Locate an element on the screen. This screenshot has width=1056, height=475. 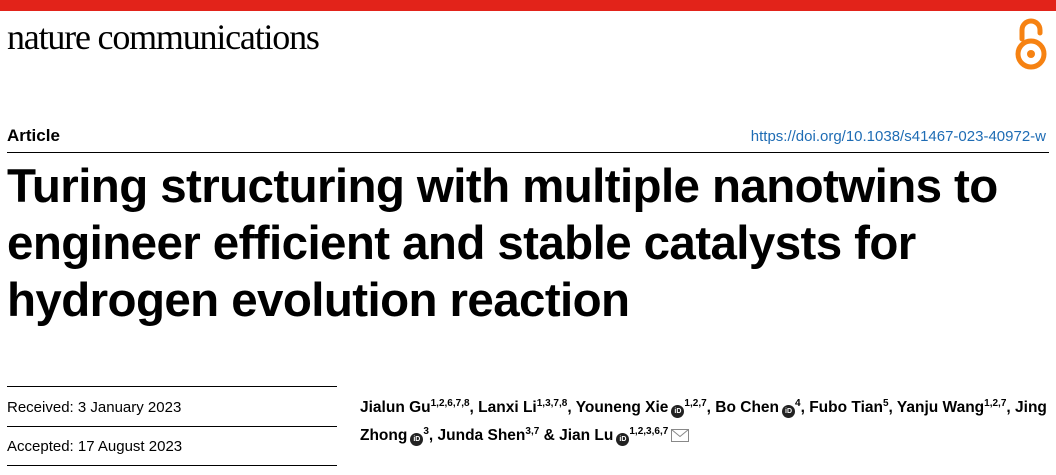
author-item: Youneng Xie iD1,2,7 is located at coordinates (641, 407).